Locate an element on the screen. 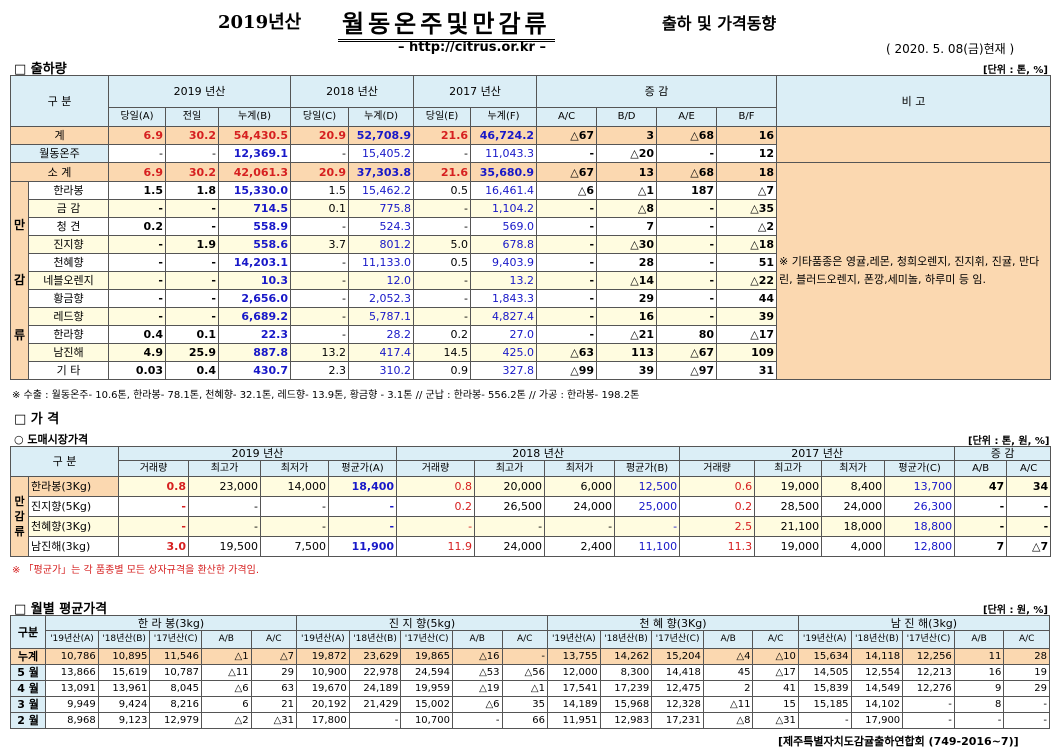  cell: 15,405.2 is located at coordinates (381, 153).